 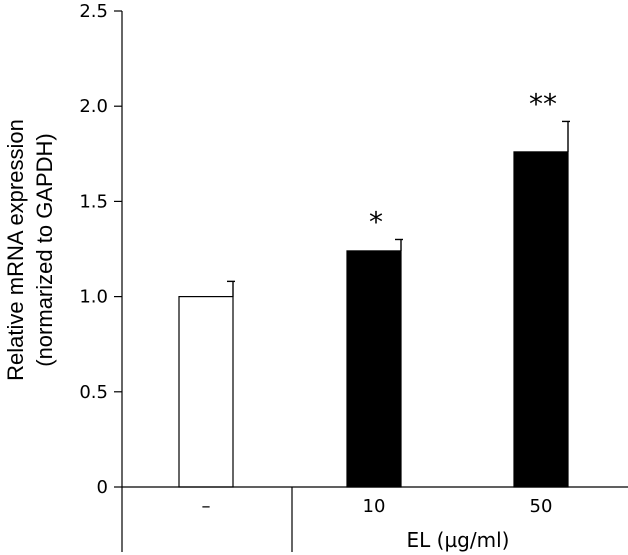 I want to click on y-tick-label: 2.5, so click(x=93, y=11).